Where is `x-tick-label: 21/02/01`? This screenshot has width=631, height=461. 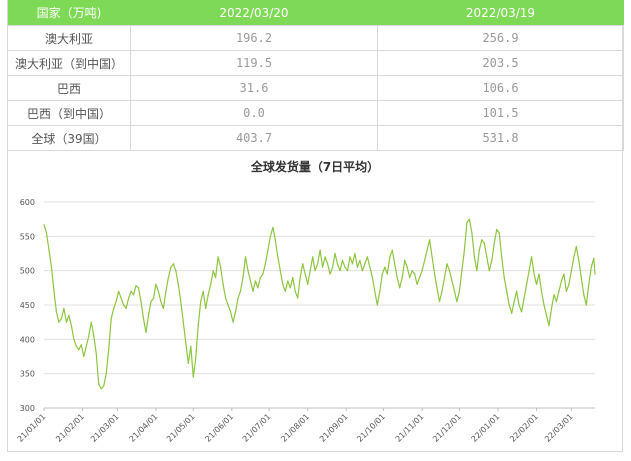 x-tick-label: 21/02/01 is located at coordinates (70, 428).